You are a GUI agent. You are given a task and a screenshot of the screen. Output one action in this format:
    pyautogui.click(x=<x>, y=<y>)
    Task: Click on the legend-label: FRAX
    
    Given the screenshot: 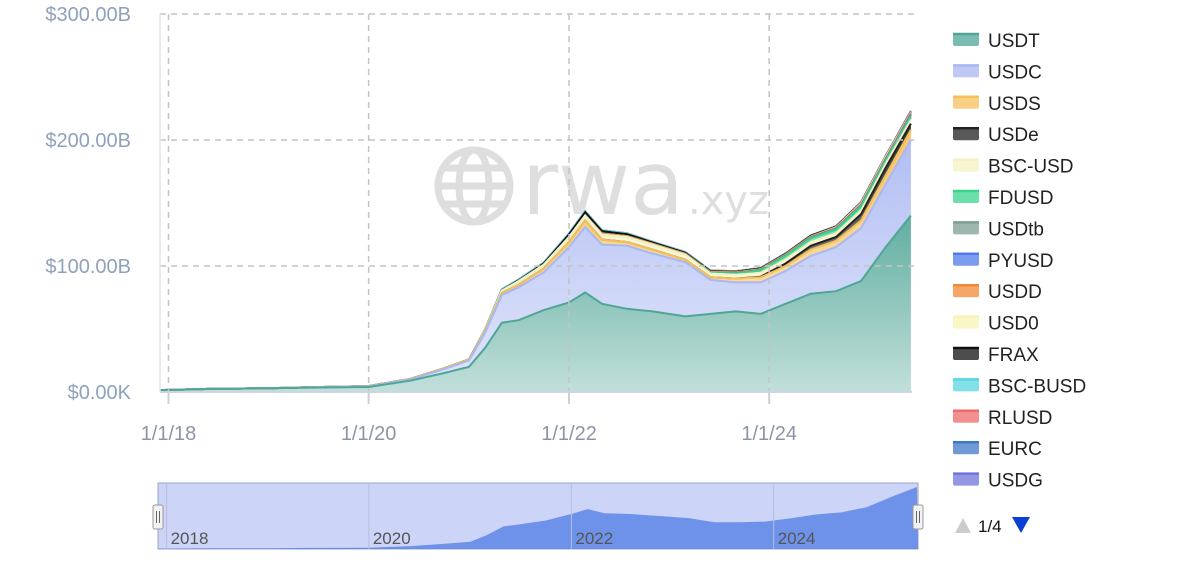 What is the action you would take?
    pyautogui.click(x=1013, y=355)
    